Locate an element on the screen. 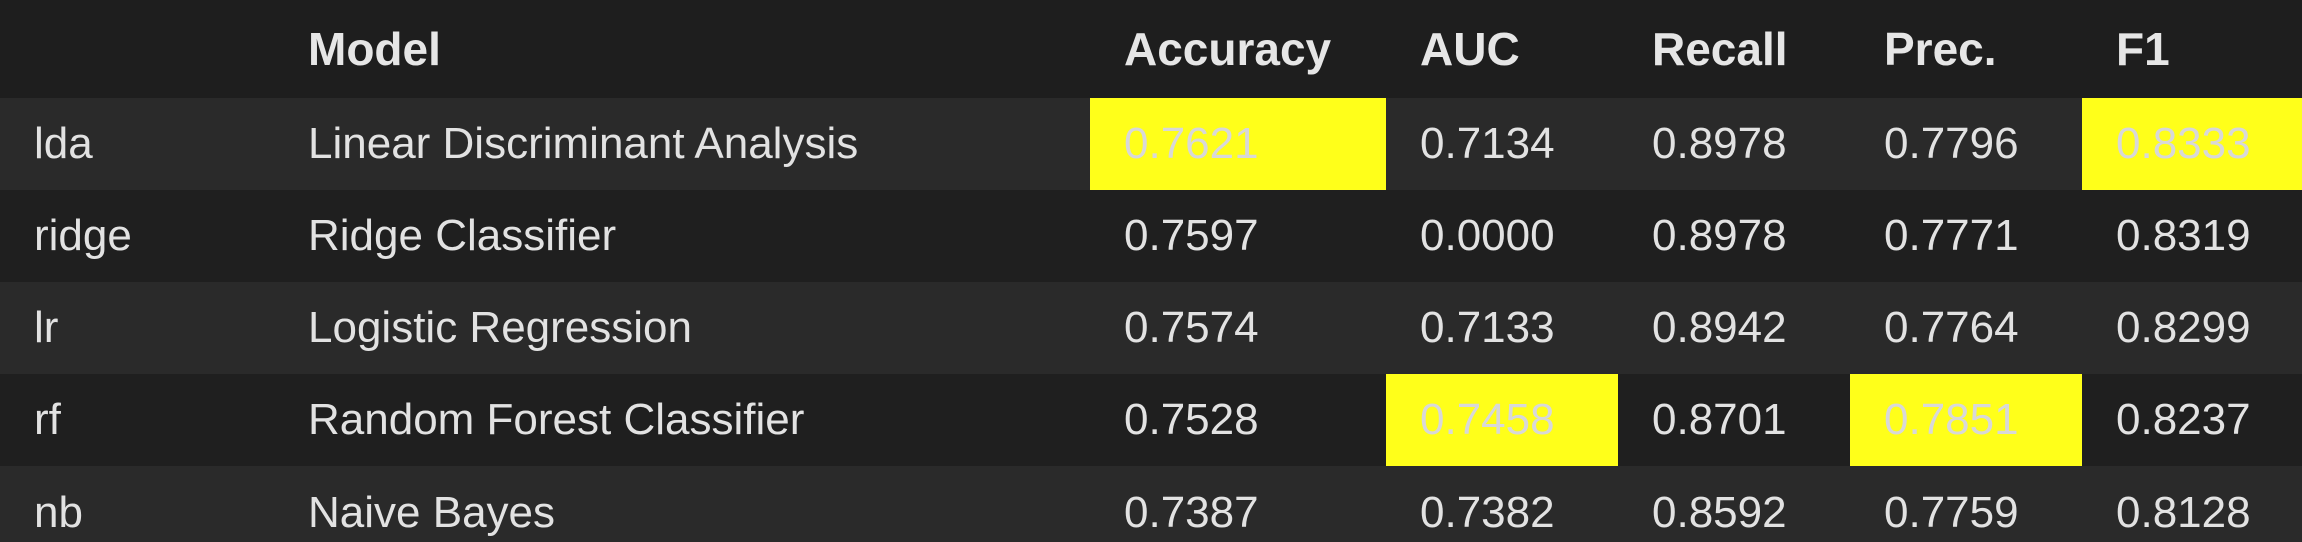 This screenshot has width=2302, height=542. auc-cell-highlighted: 0.7458 is located at coordinates (1502, 420).